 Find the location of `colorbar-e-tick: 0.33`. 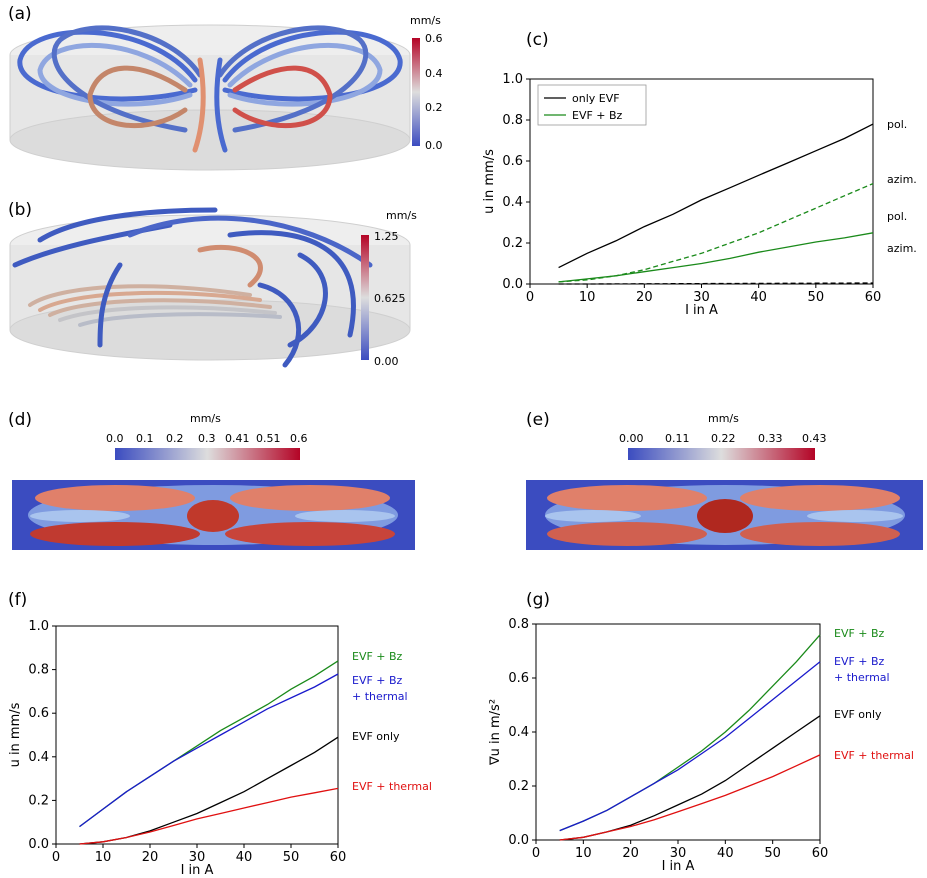

colorbar-e-tick: 0.33 is located at coordinates (770, 438).